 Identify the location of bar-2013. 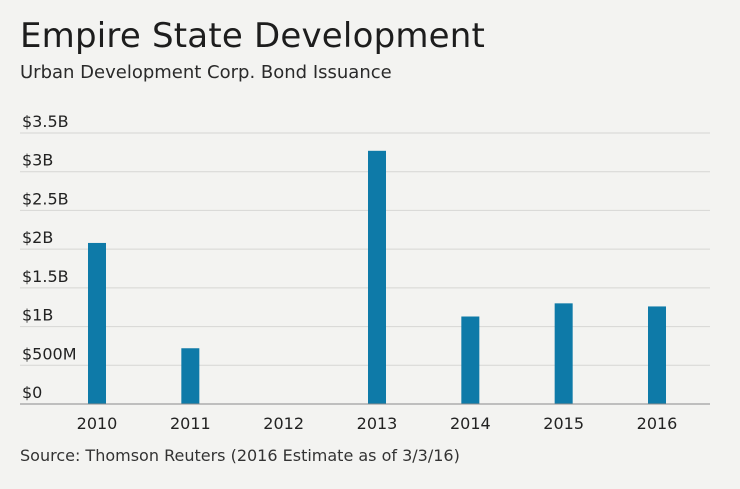
(377, 277).